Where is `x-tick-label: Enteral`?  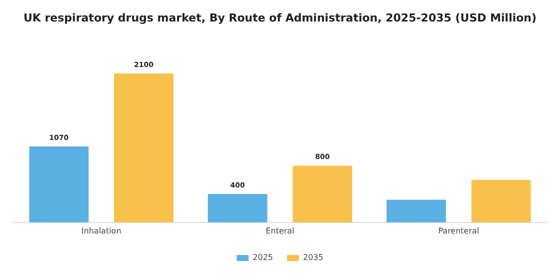
x-tick-label: Enteral is located at coordinates (280, 231).